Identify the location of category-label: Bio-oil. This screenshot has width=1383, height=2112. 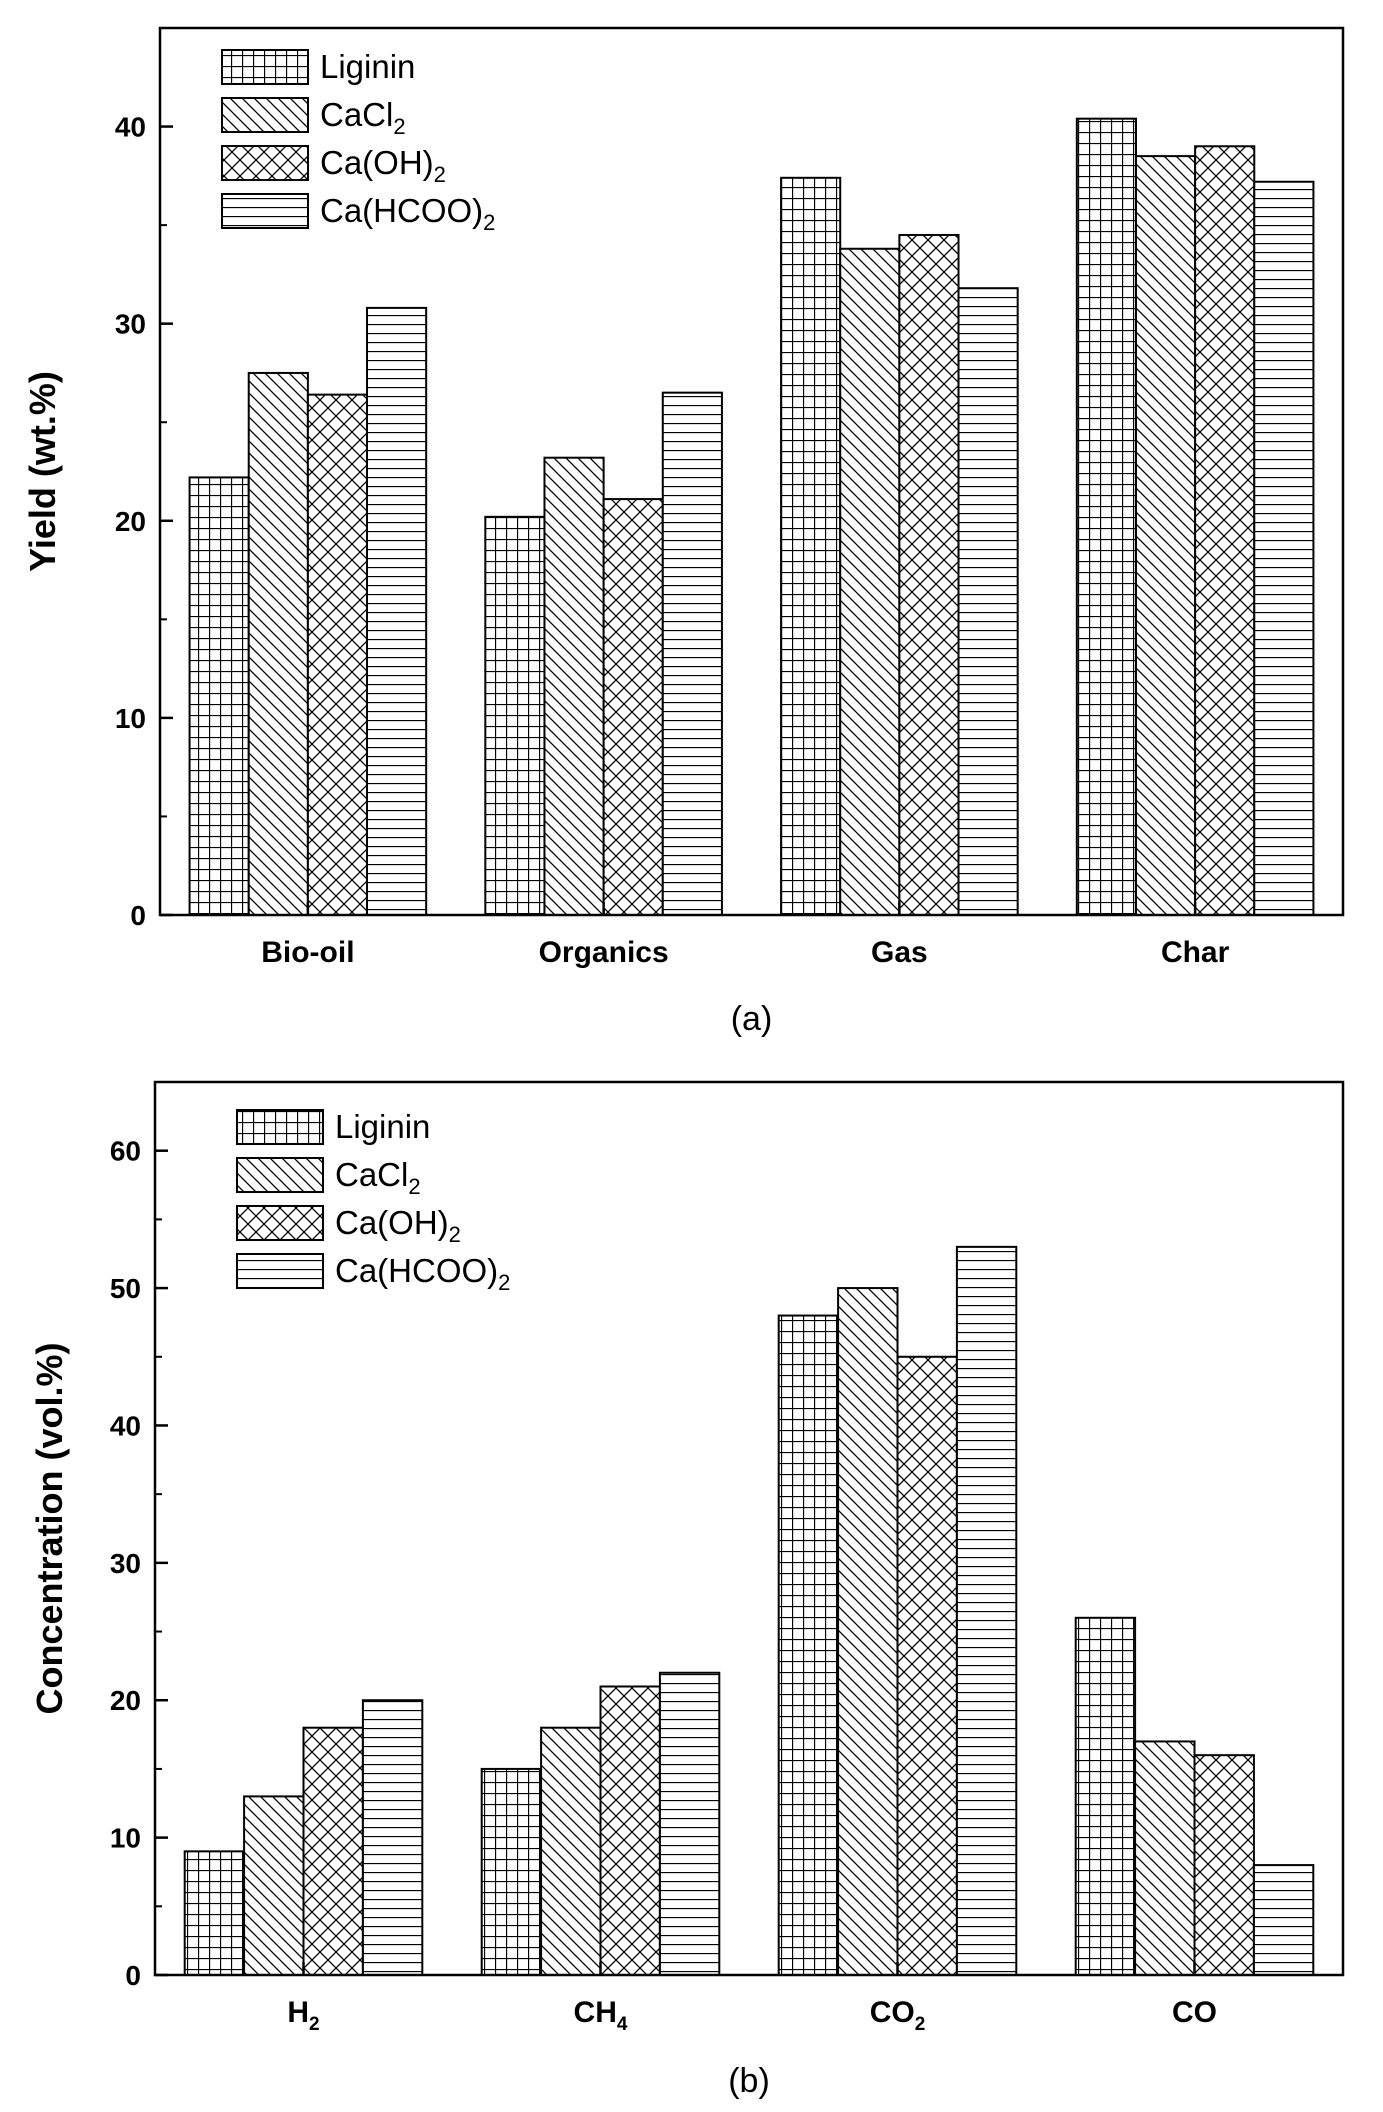
(307, 952).